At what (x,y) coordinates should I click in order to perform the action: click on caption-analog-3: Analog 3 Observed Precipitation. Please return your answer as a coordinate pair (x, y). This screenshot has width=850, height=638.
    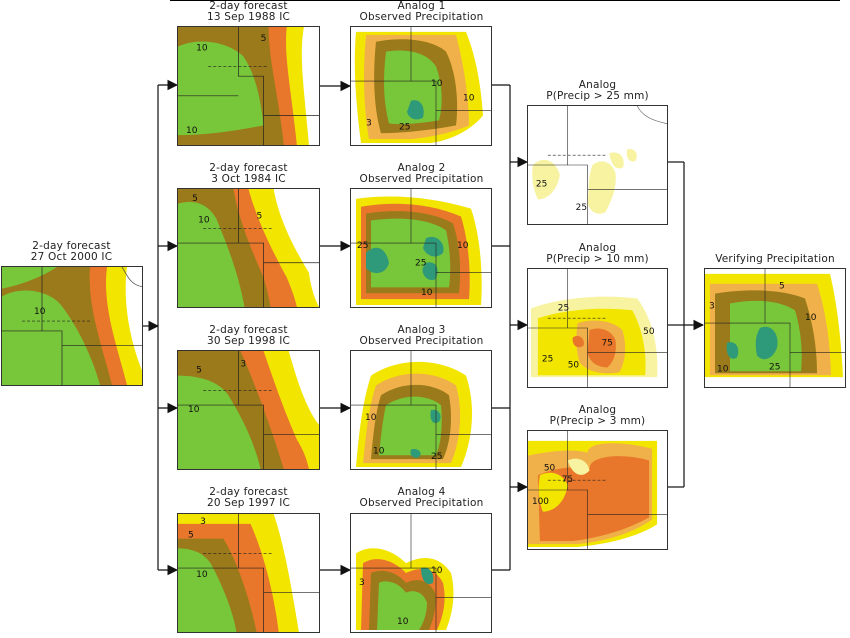
    Looking at the image, I should click on (421, 335).